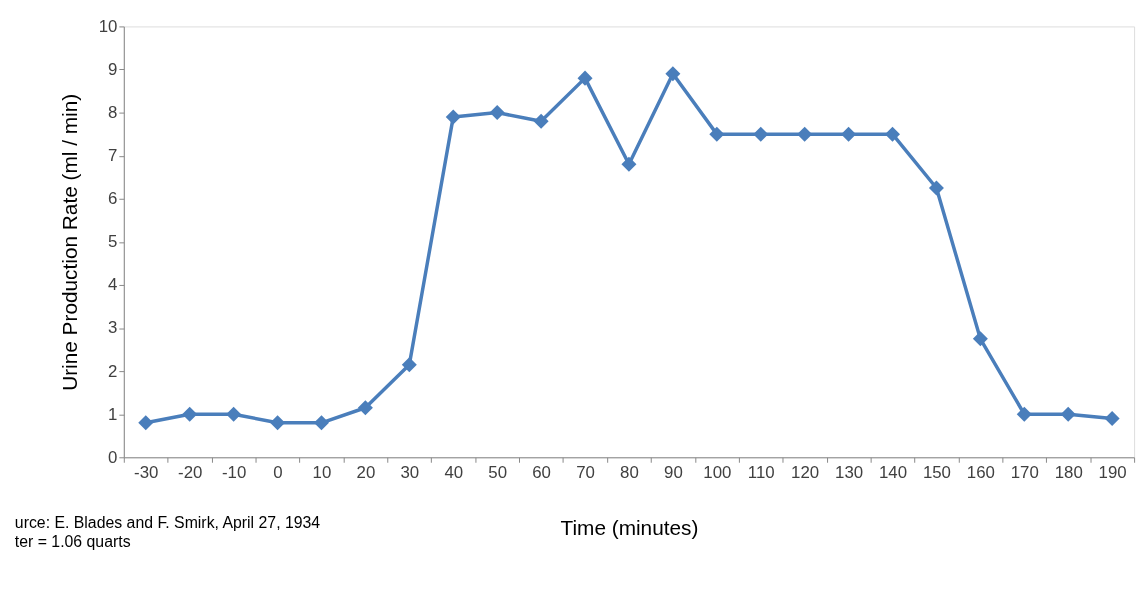  What do you see at coordinates (113, 457) in the screenshot?
I see `y-tick-label: 0` at bounding box center [113, 457].